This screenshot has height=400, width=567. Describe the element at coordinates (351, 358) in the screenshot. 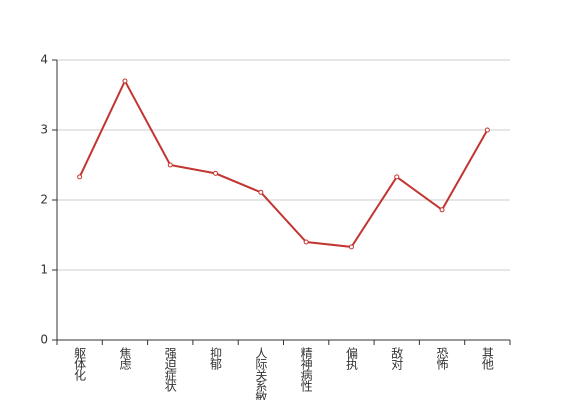

I see `x-tick-label: 偏执` at that location.